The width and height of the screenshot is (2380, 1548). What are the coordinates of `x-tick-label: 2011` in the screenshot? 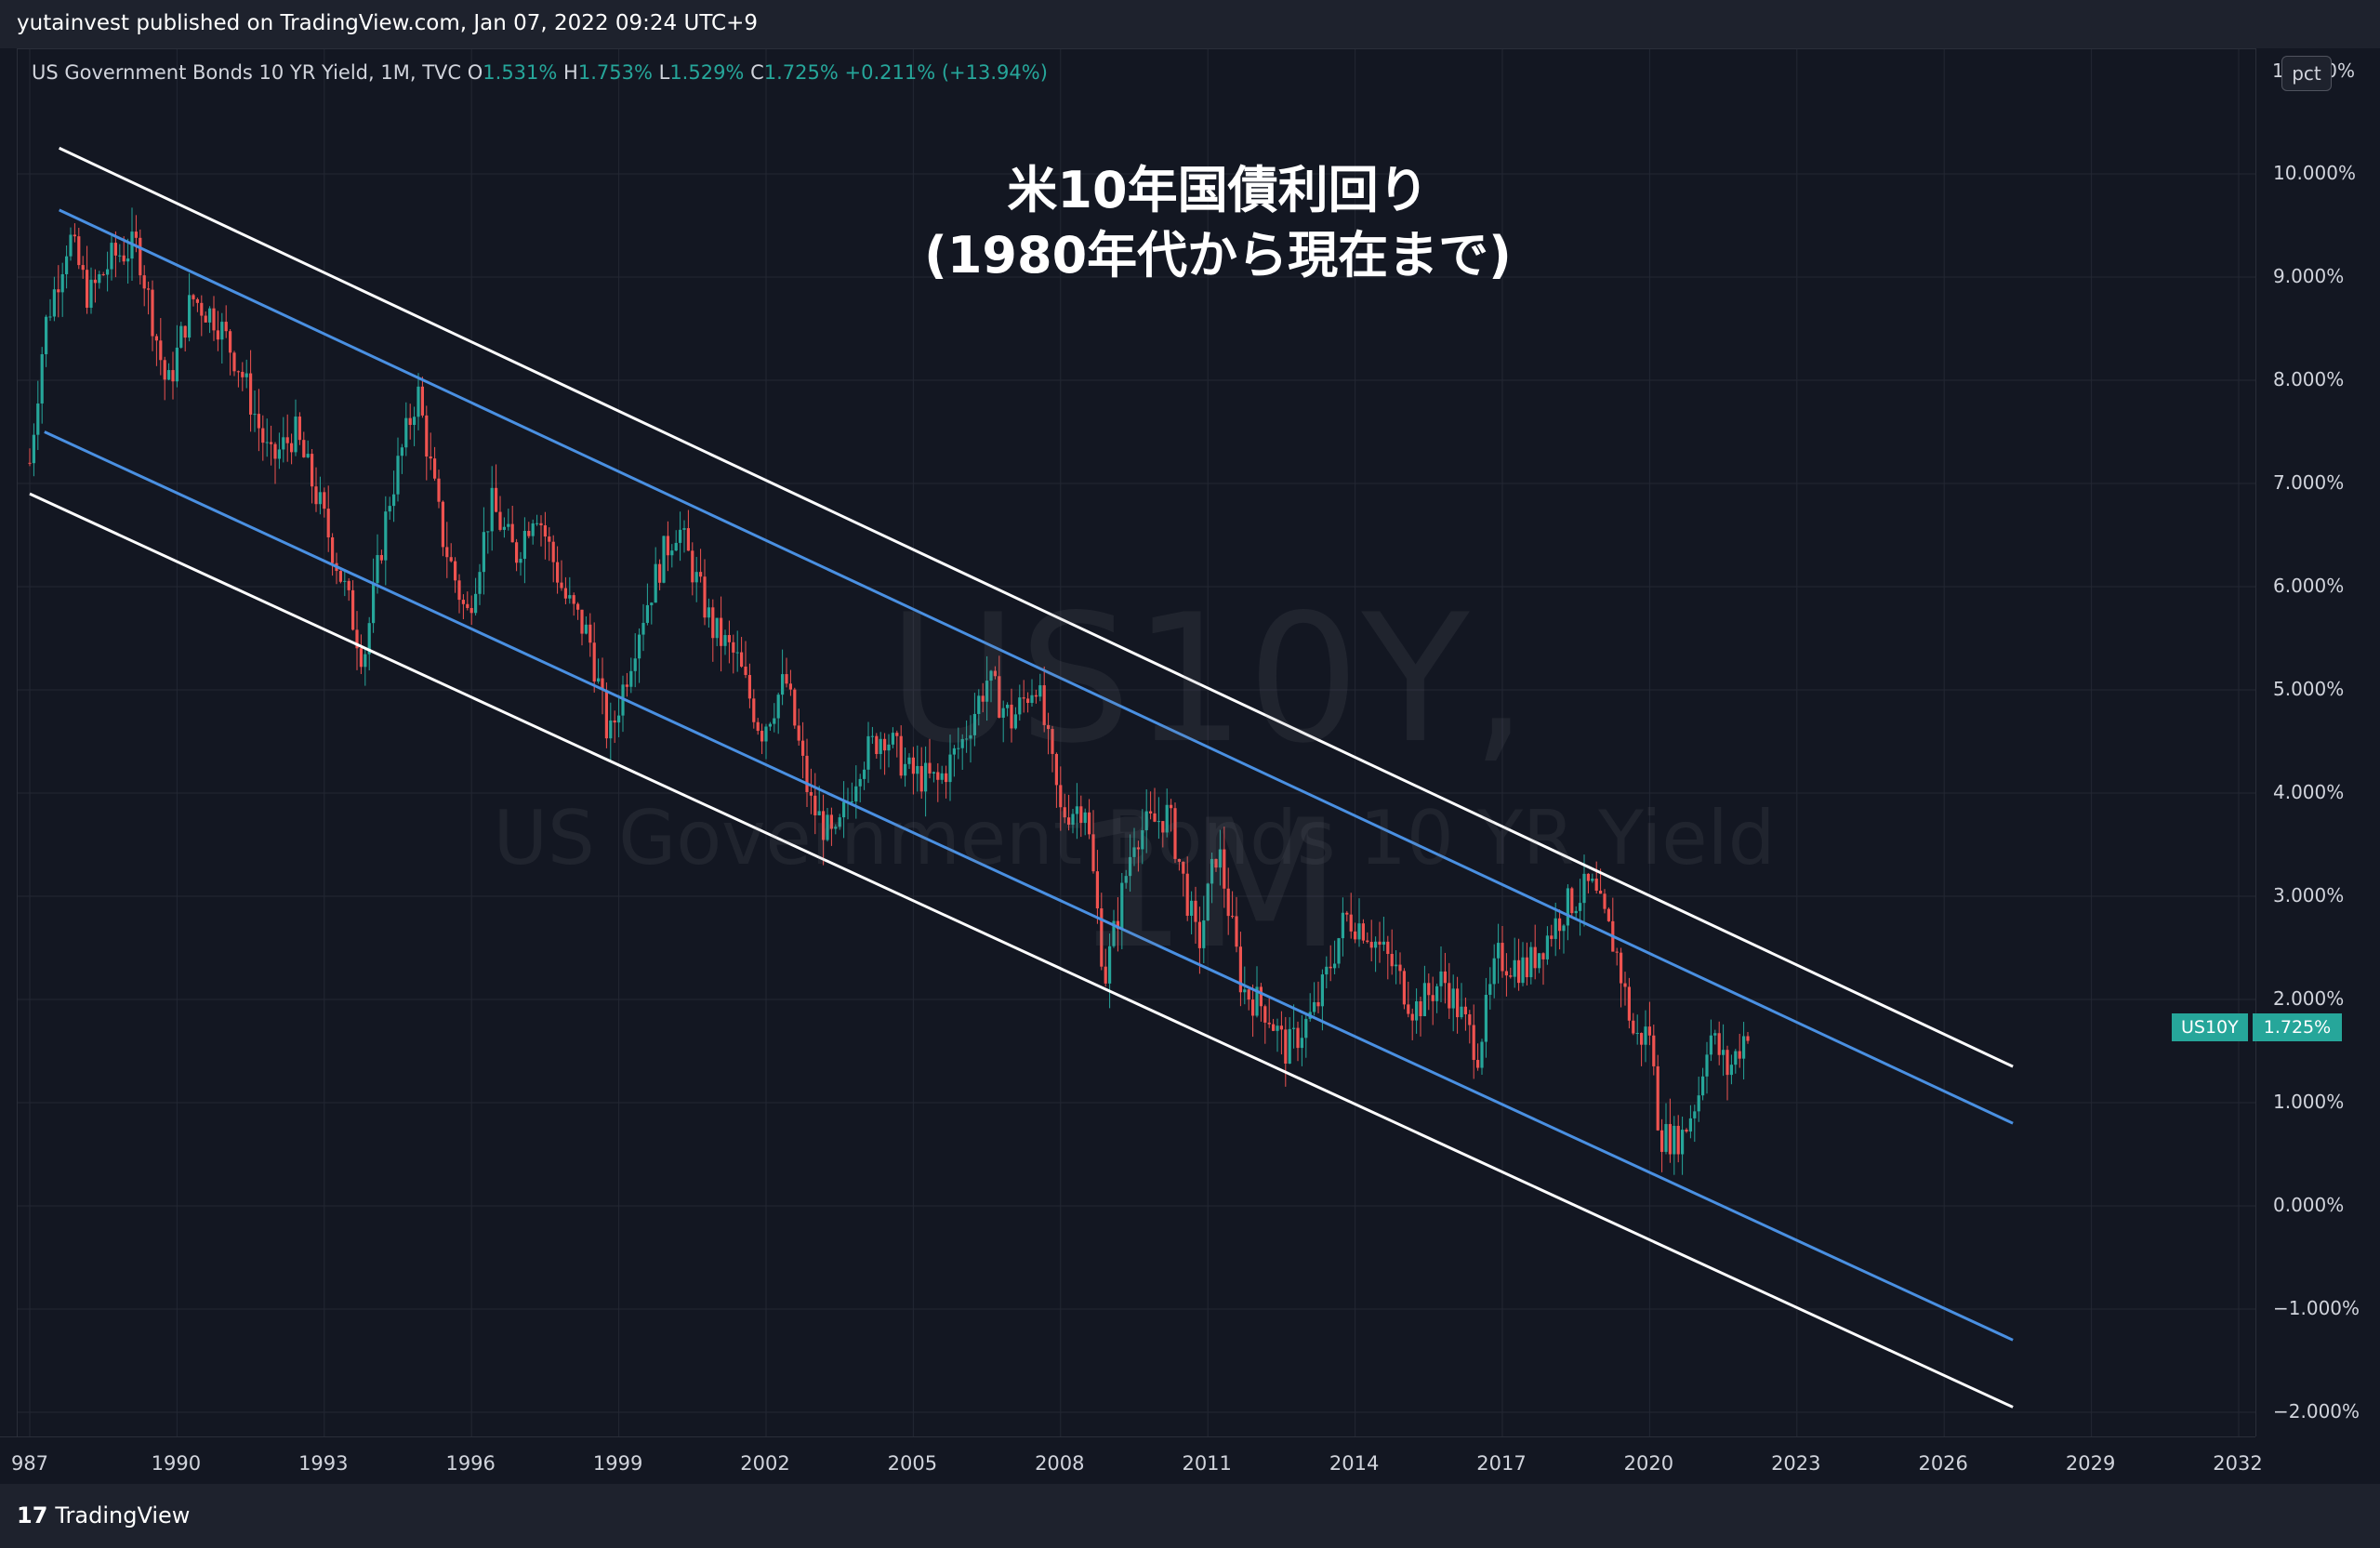 It's located at (1207, 1463).